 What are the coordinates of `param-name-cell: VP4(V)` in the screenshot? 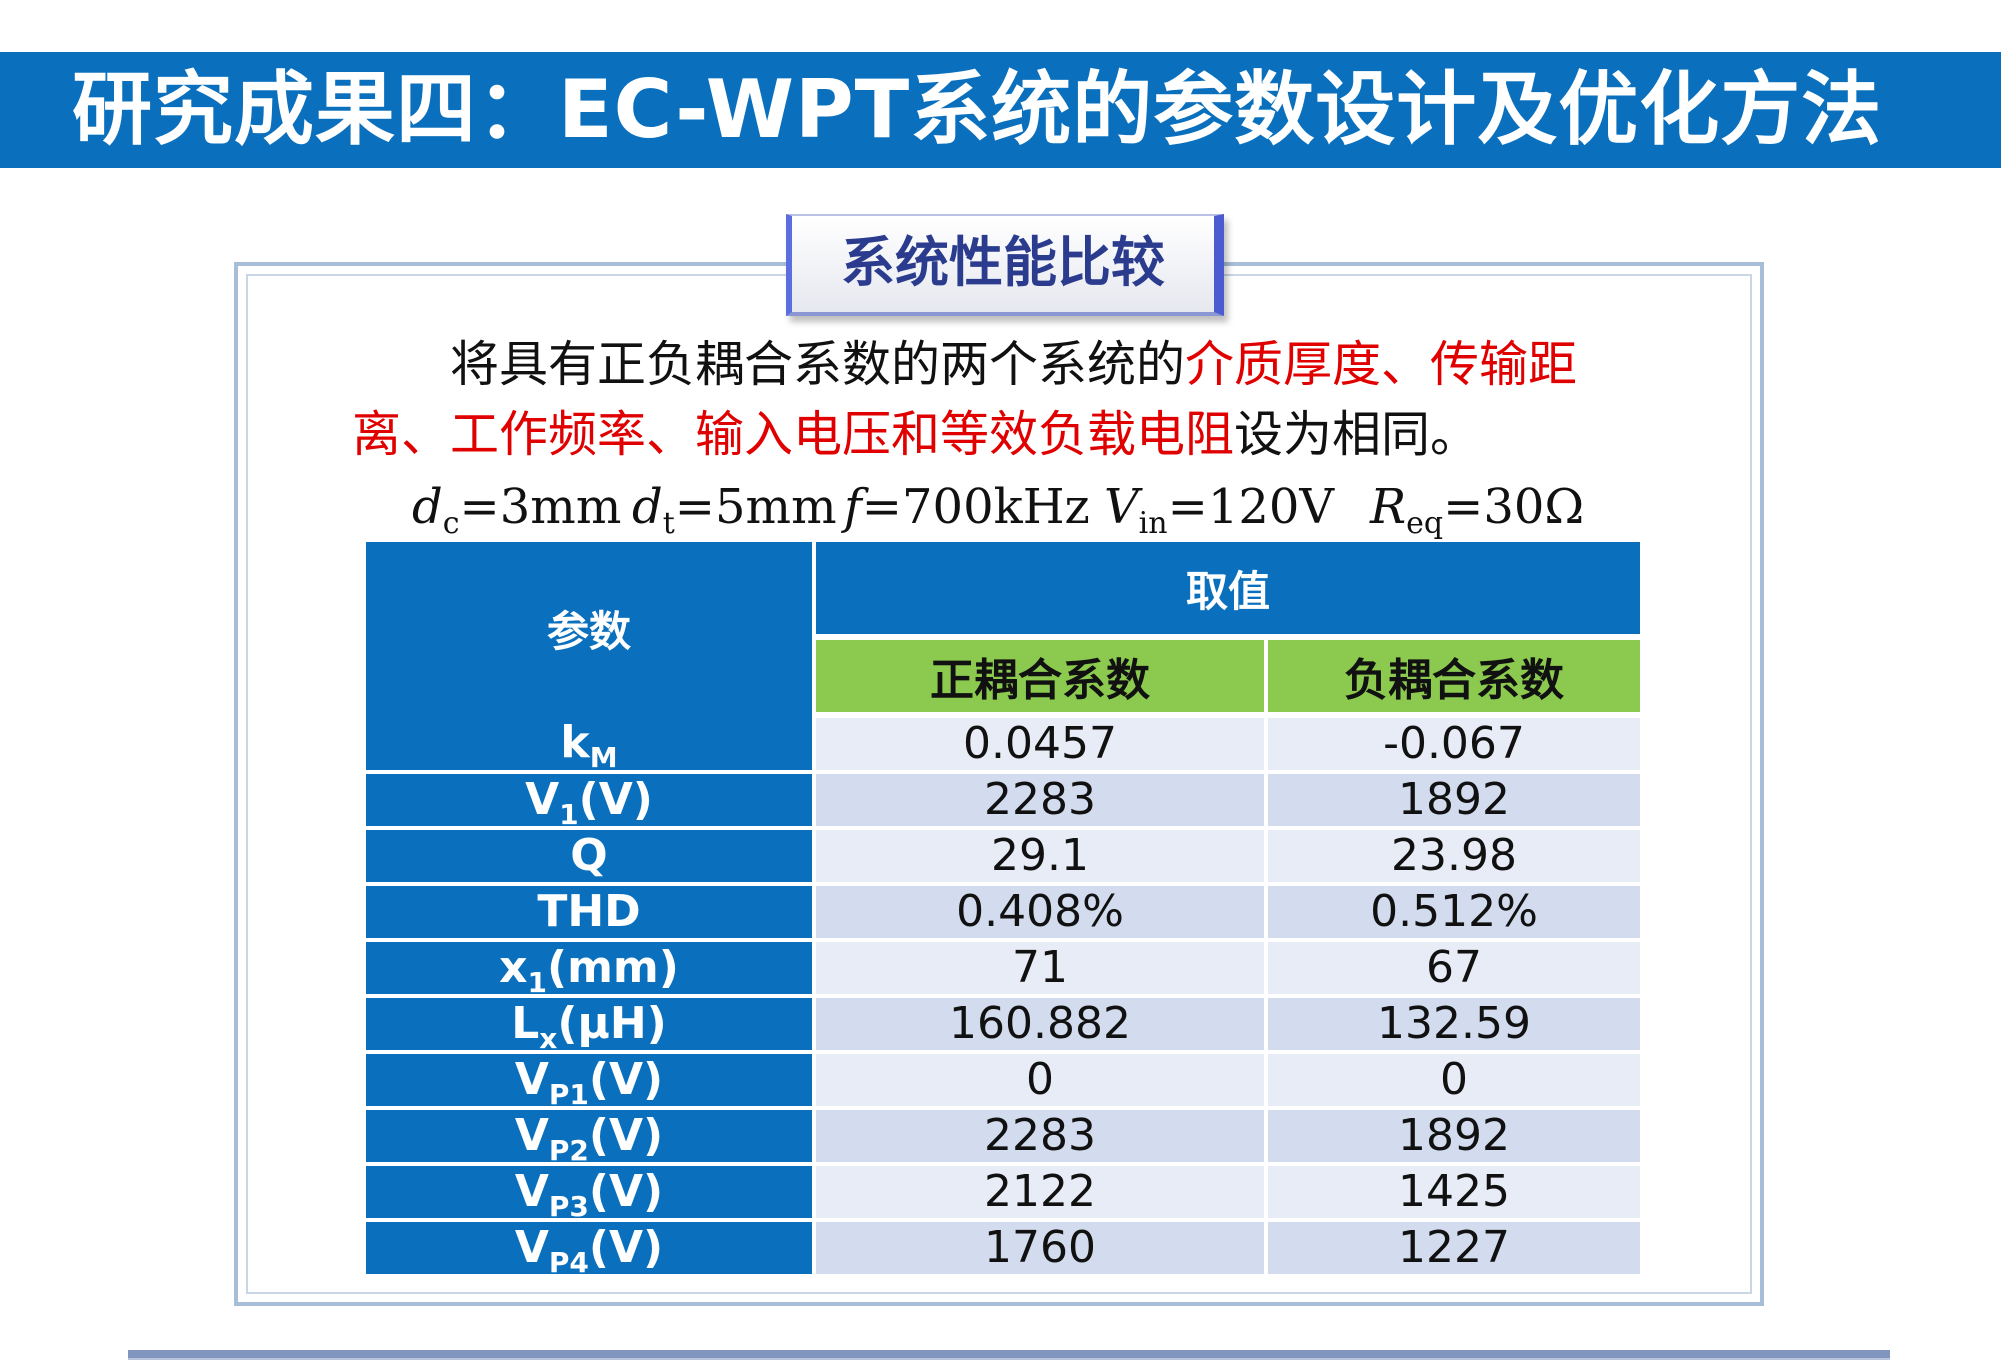 It's located at (591, 1249).